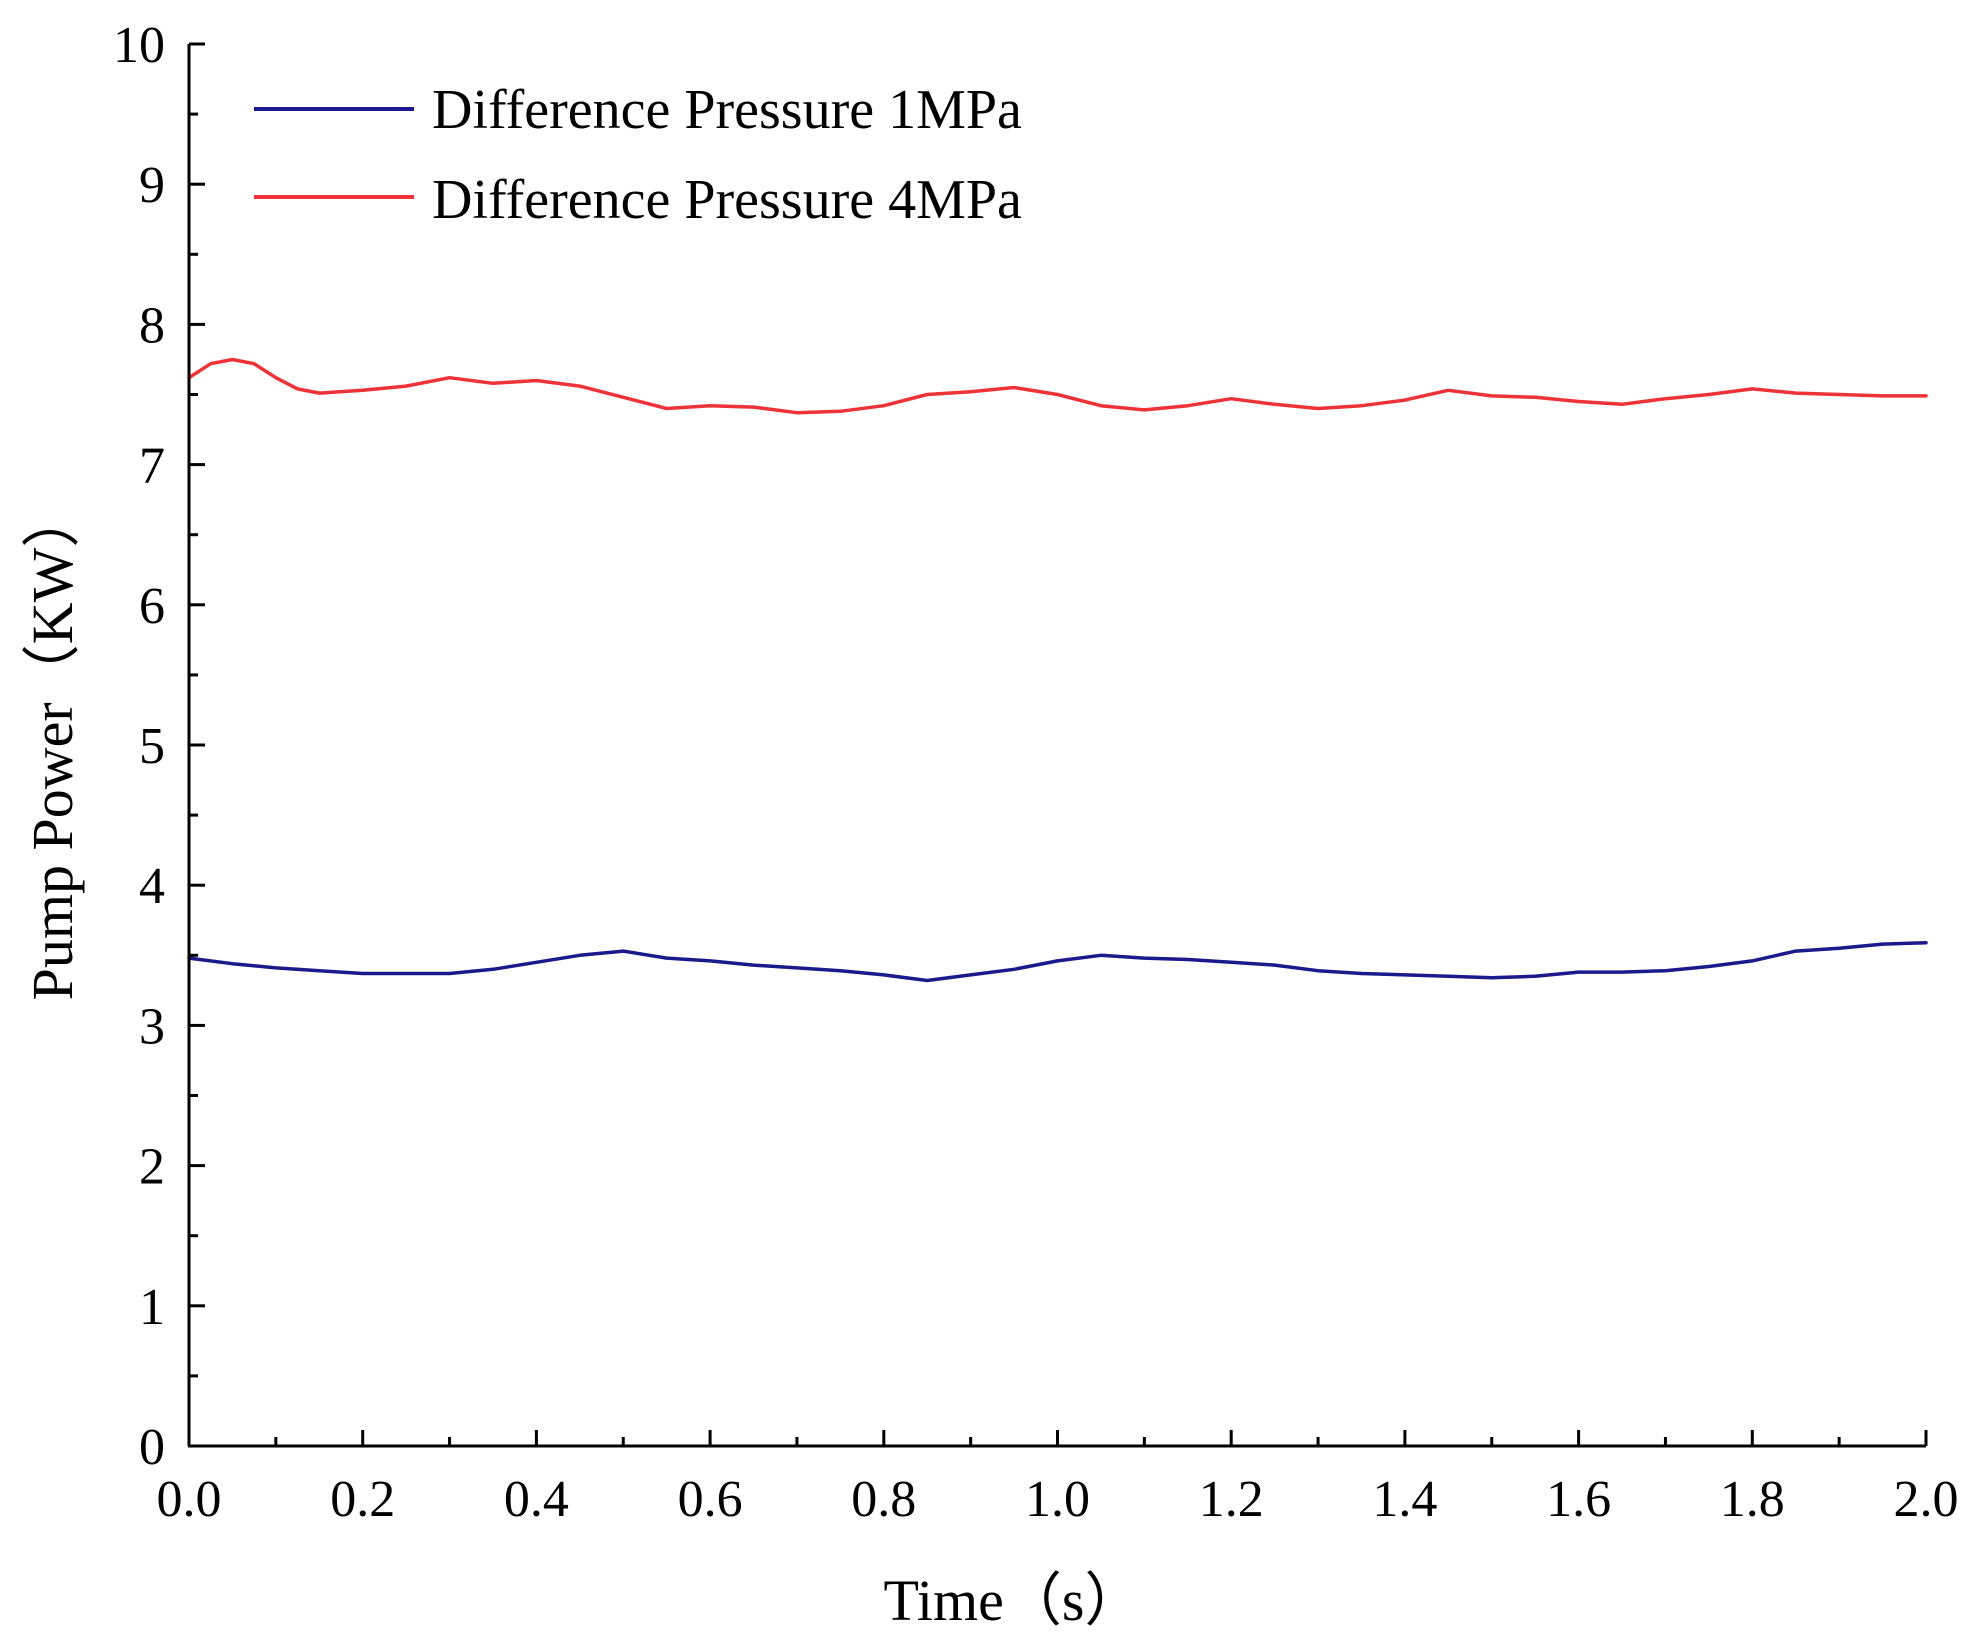  Describe the element at coordinates (710, 1499) in the screenshot. I see `x-tick-label: 0.6` at that location.